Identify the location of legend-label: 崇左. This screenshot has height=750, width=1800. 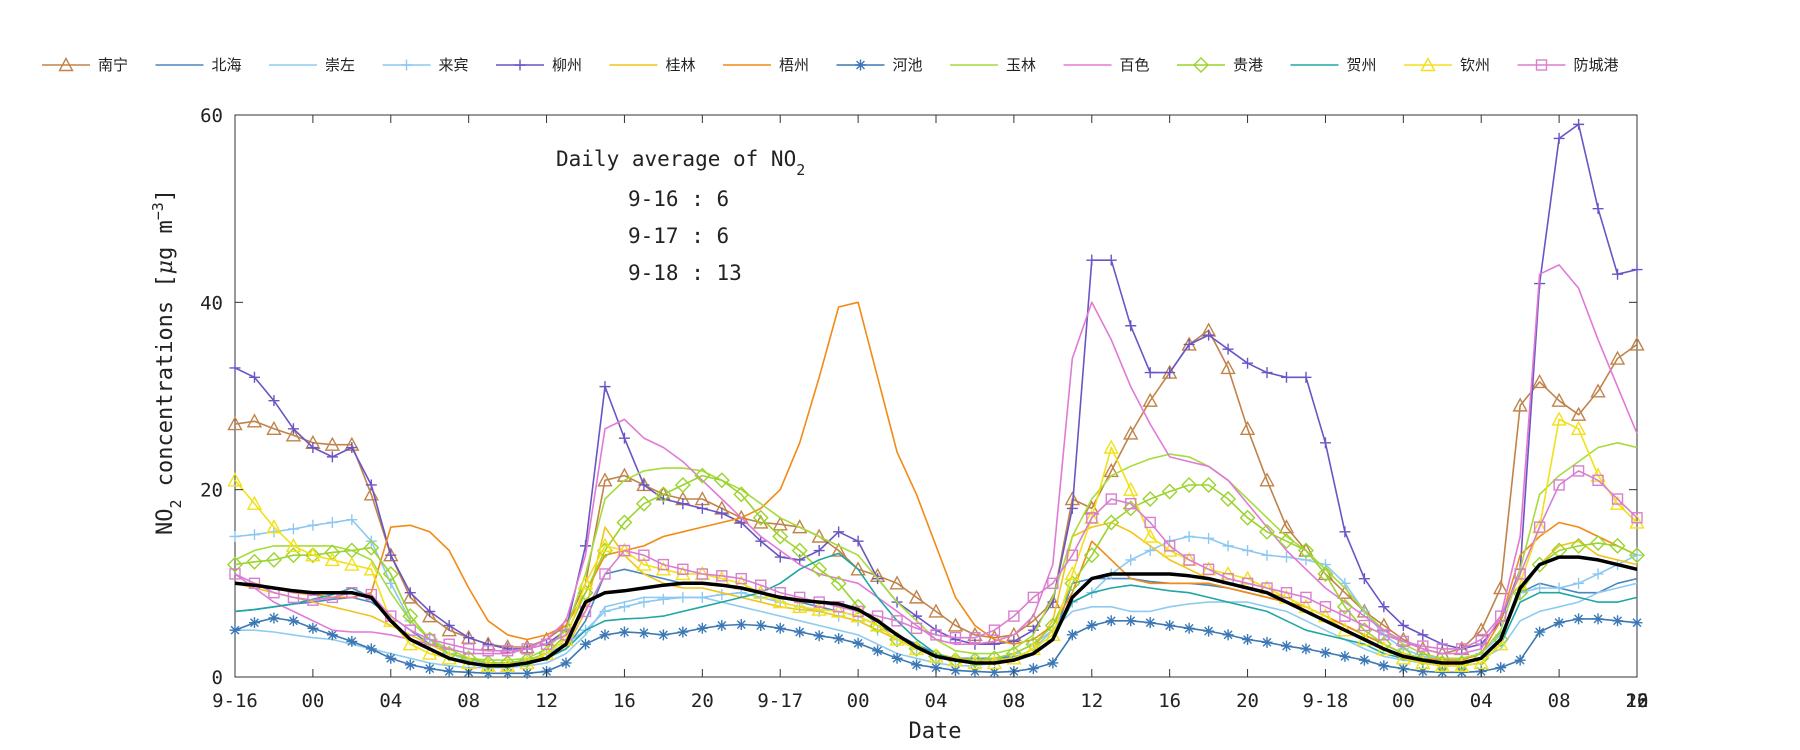
(340, 65).